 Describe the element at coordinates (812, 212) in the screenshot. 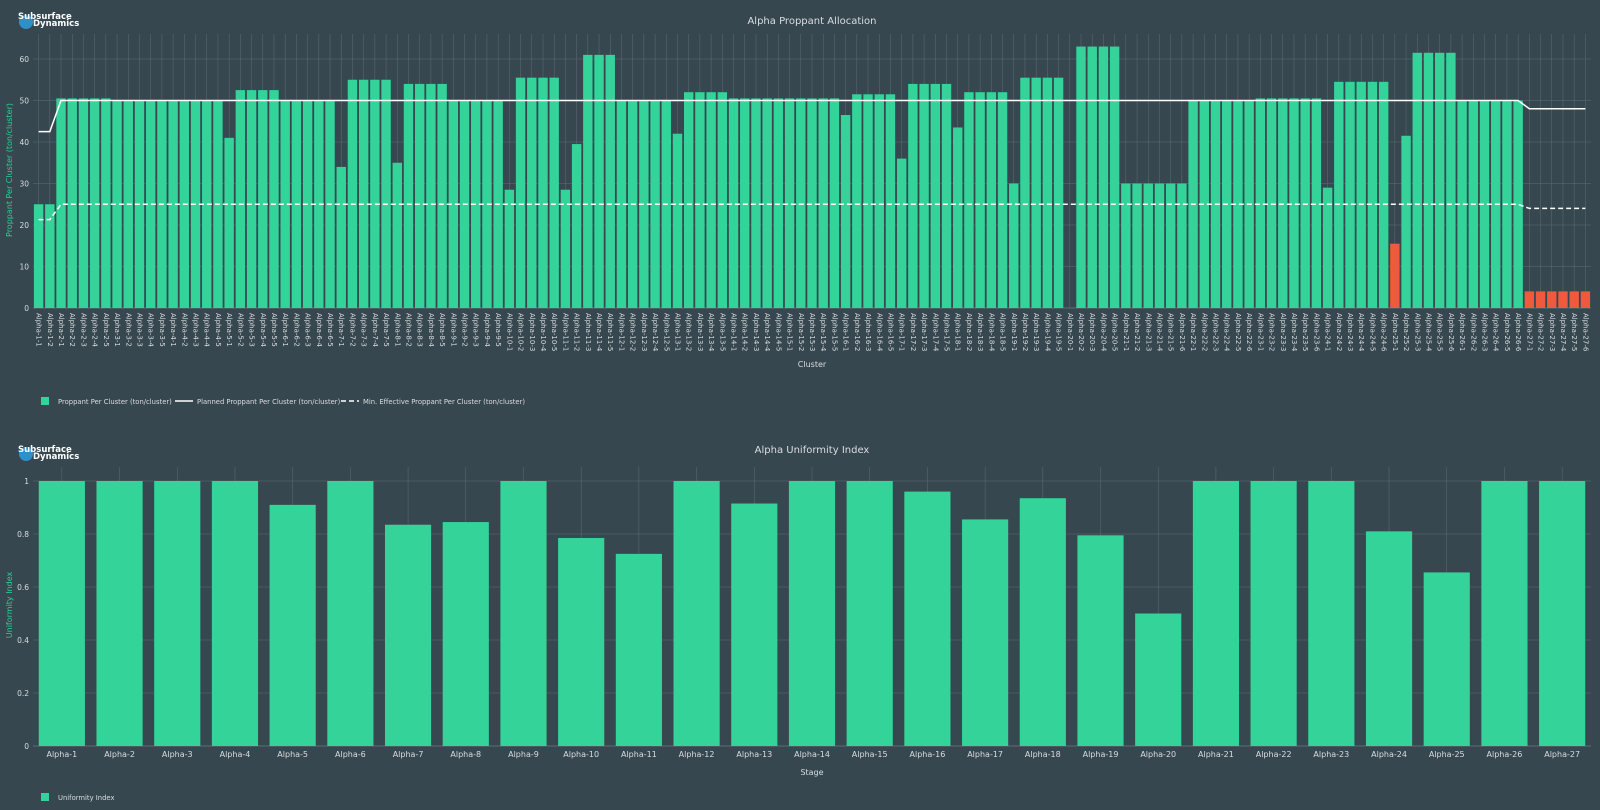

I see `min-effective-proppant-line` at that location.